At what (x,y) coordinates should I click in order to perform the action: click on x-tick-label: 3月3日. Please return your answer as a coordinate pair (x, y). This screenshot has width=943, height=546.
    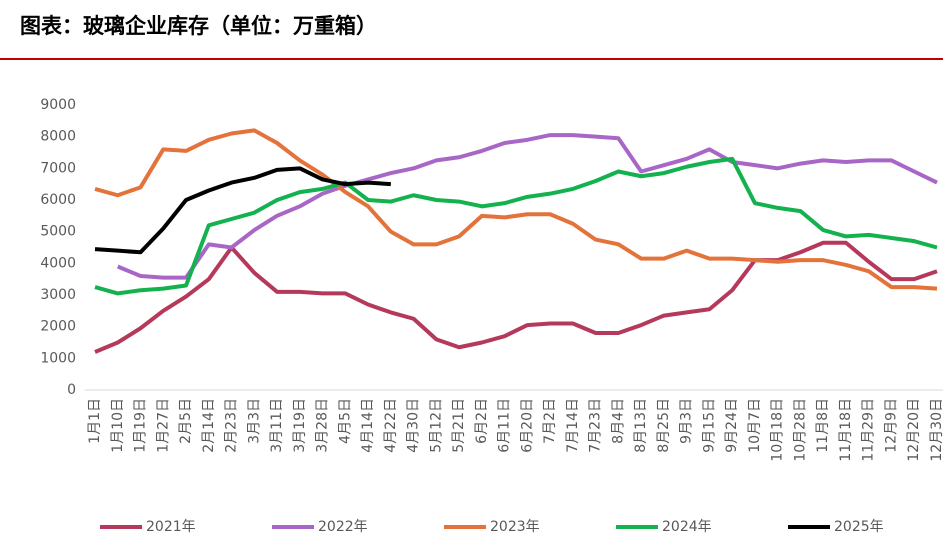
    Looking at the image, I should click on (254, 421).